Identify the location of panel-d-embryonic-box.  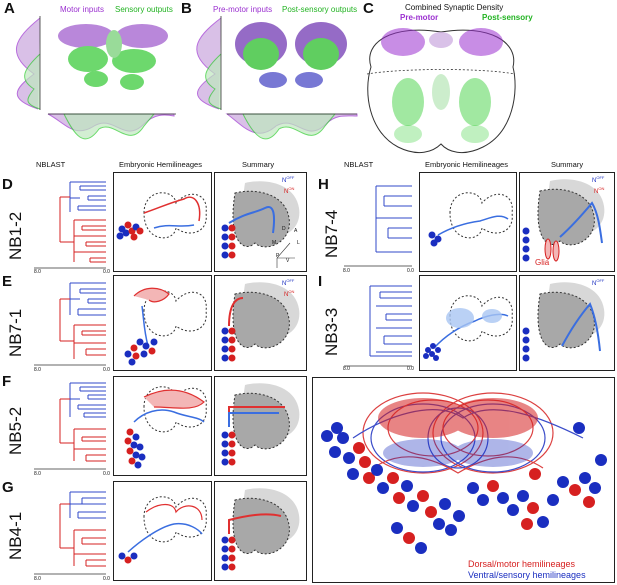
(162, 222).